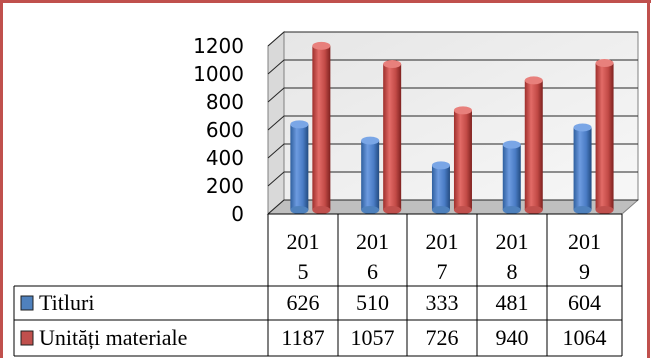 The width and height of the screenshot is (651, 358). What do you see at coordinates (225, 130) in the screenshot?
I see `y-tick-label: 600` at bounding box center [225, 130].